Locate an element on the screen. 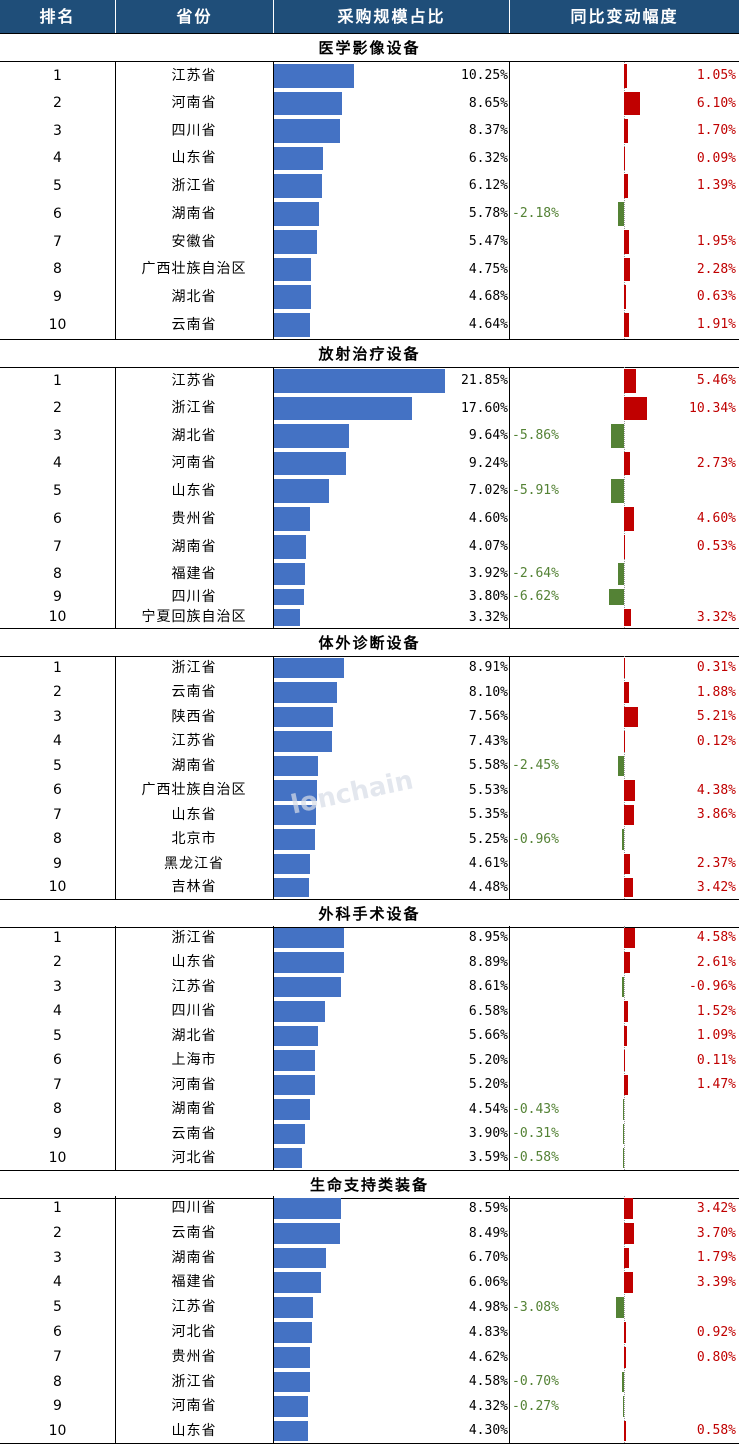  yoy-value: 4.58% is located at coordinates (716, 937).